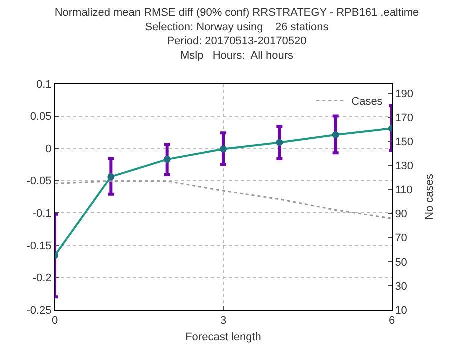  Describe the element at coordinates (237, 41) in the screenshot. I see `chart-subtitle: Selection: Norway using 26 stations Period: 20170513-20170520 Mslp Hours: All hours` at that location.